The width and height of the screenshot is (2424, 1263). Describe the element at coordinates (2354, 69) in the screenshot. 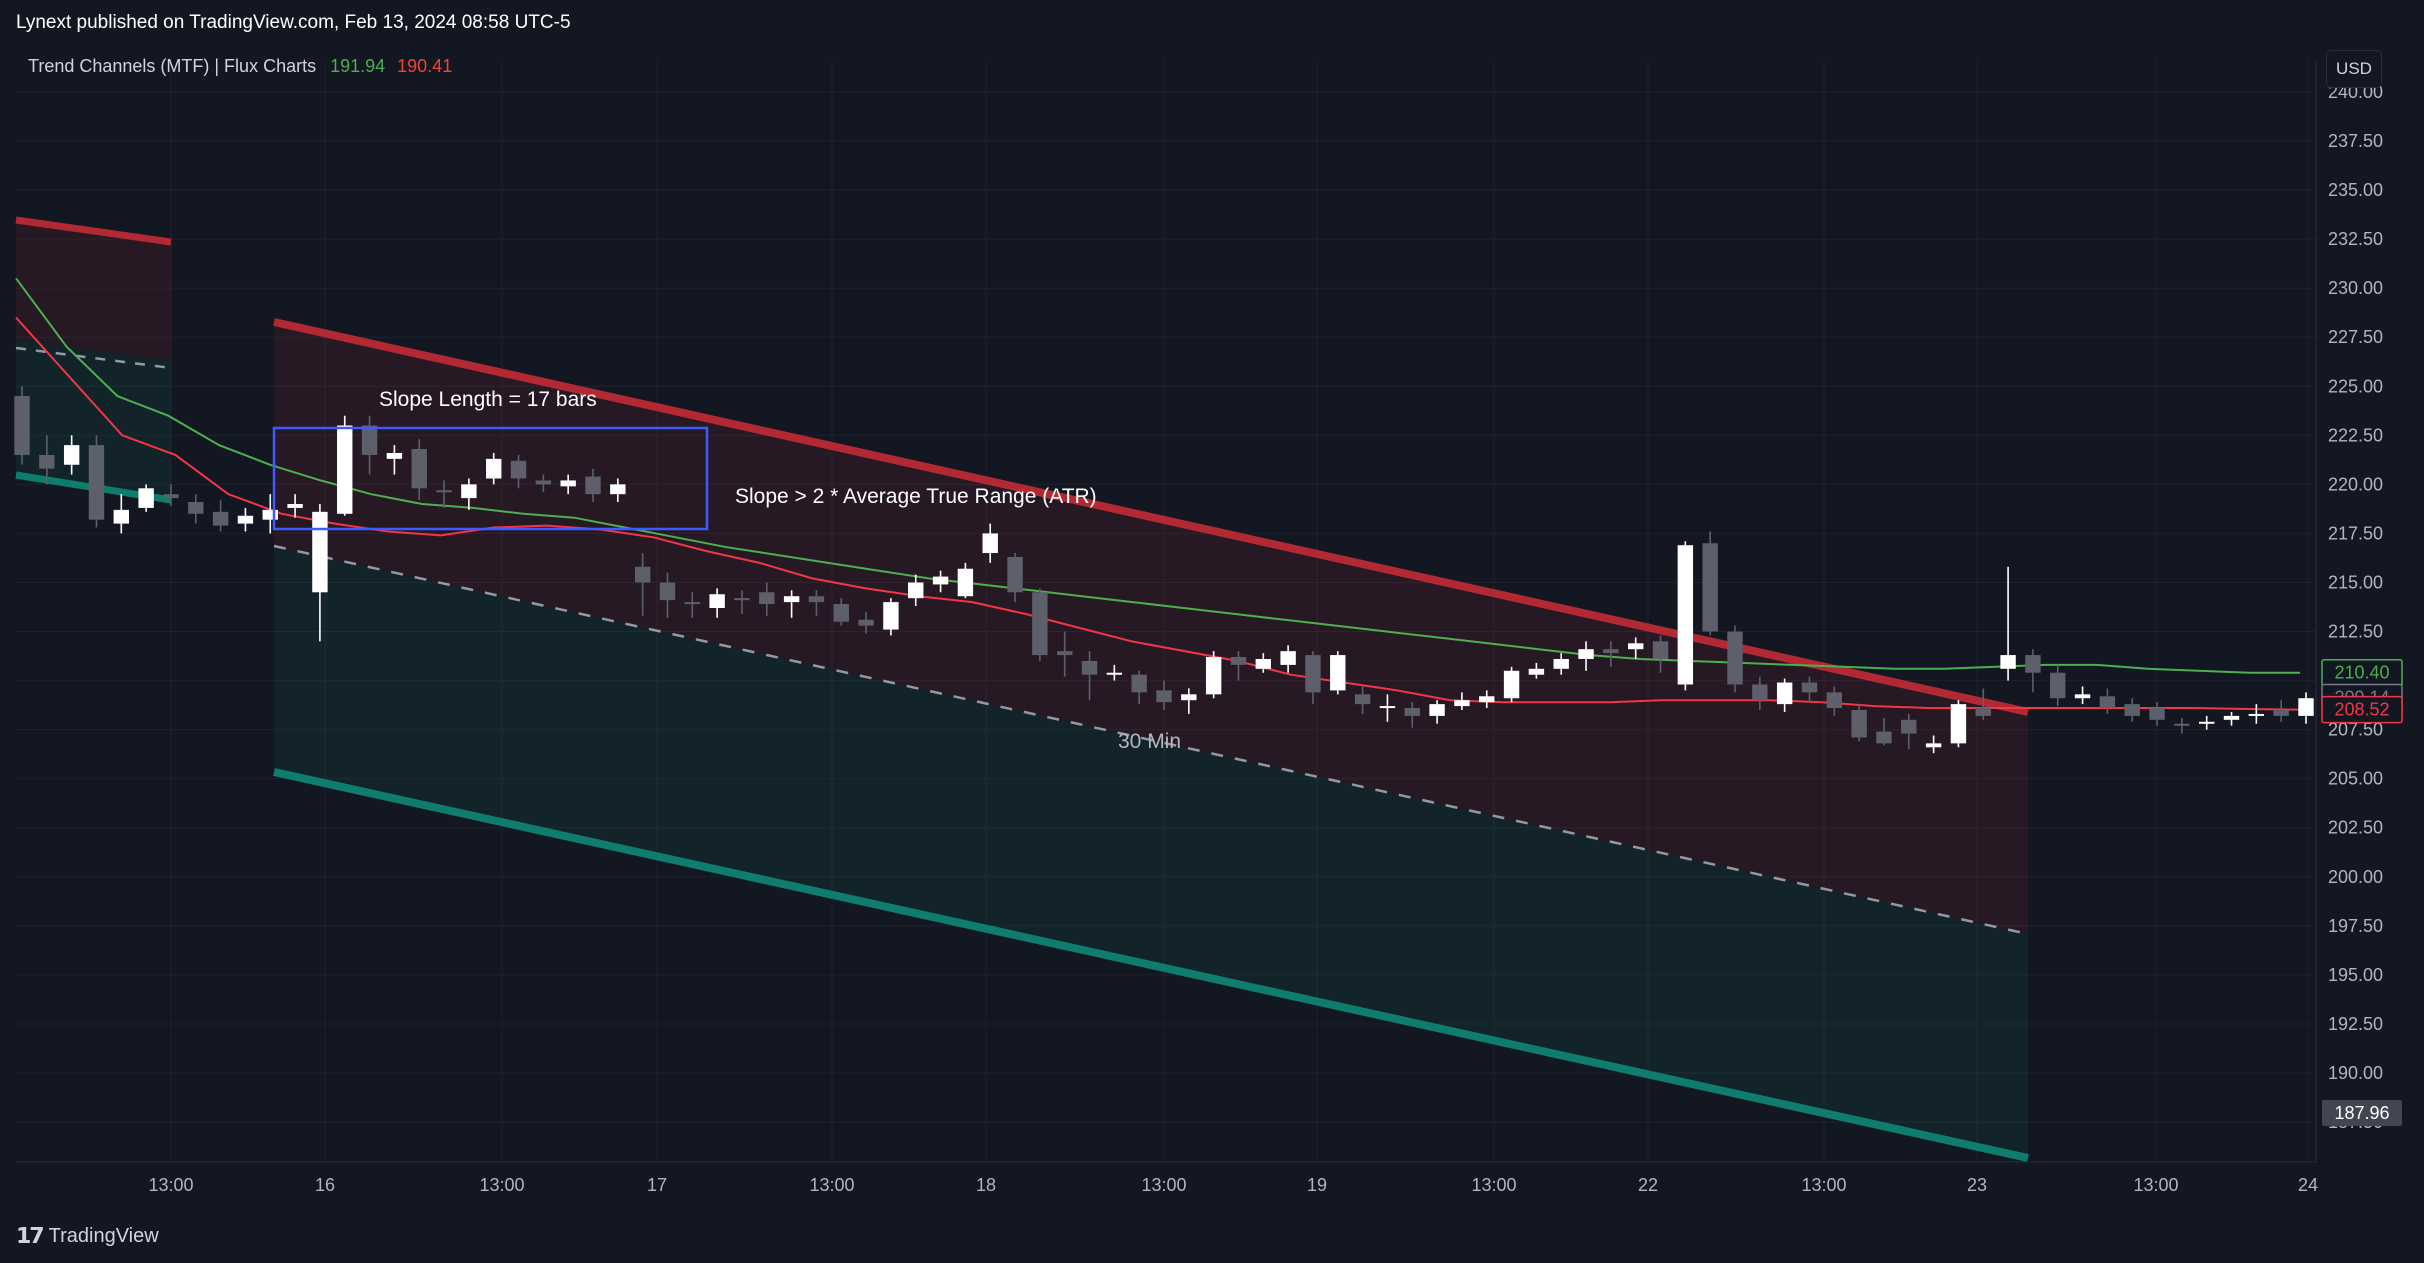

I see `currency-button: USD` at that location.